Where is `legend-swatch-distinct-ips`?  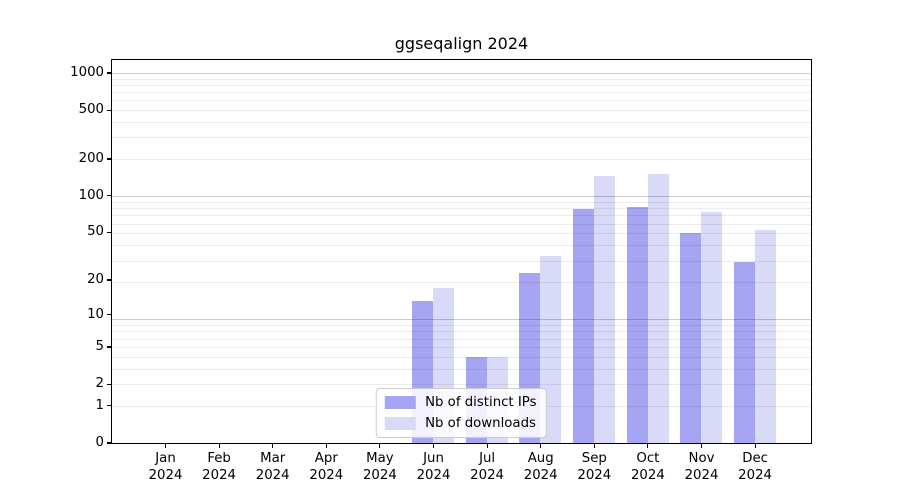 legend-swatch-distinct-ips is located at coordinates (401, 402).